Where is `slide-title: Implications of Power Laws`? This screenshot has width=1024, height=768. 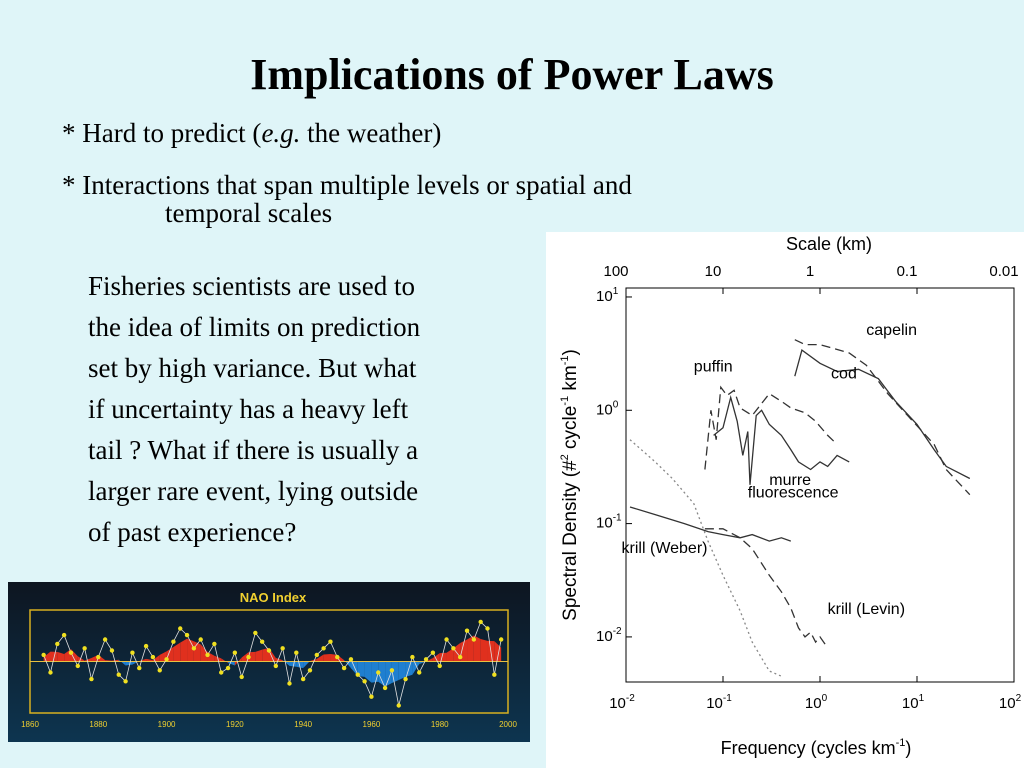
slide-title: Implications of Power Laws is located at coordinates (512, 74).